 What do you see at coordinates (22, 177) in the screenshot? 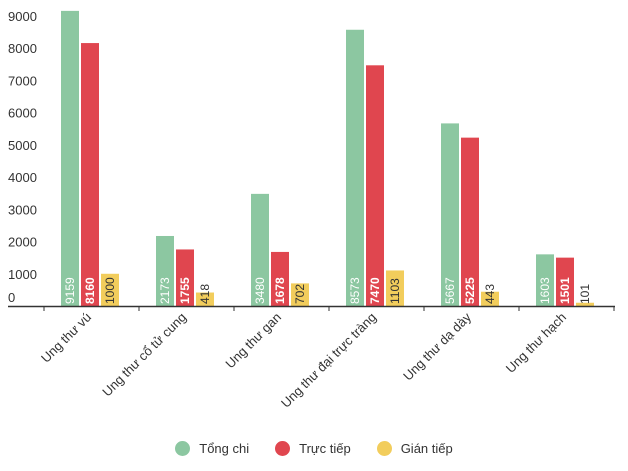
I see `y-tick-label: 4000` at bounding box center [22, 177].